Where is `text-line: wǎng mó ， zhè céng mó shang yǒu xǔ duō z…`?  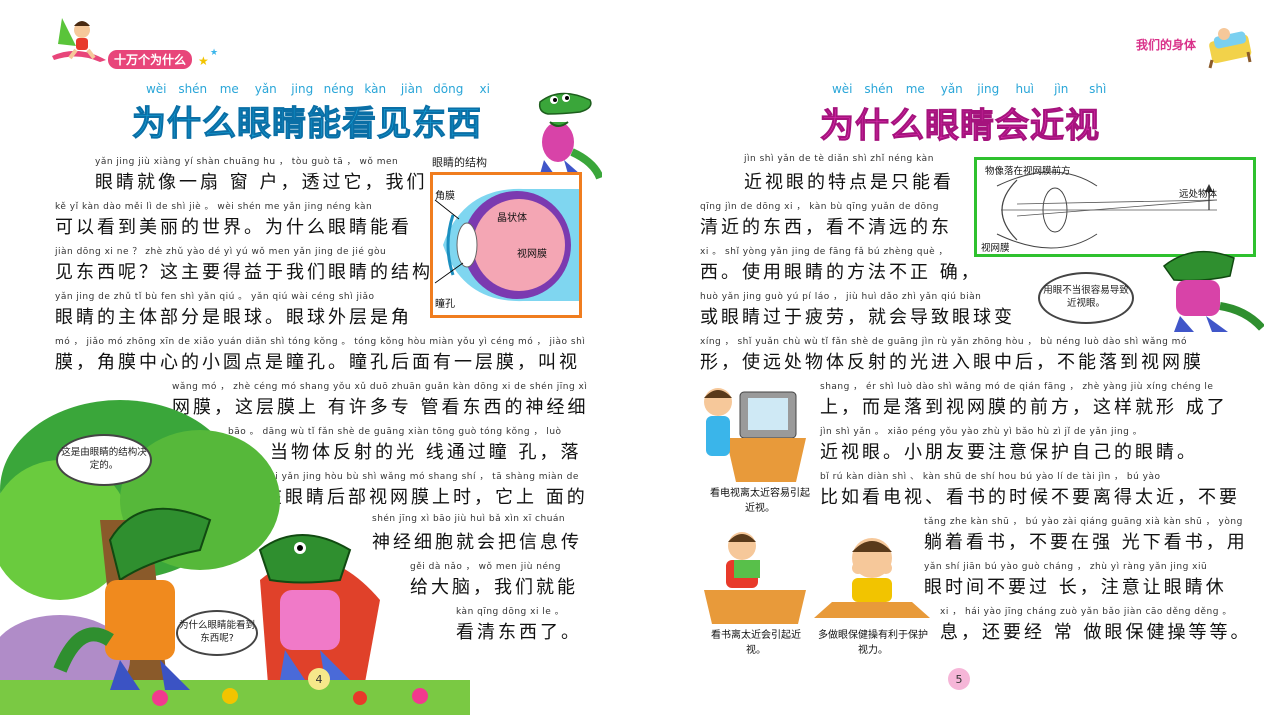 text-line: wǎng mó ， zhè céng mó shang yǒu xǔ duō z… is located at coordinates (380, 399).